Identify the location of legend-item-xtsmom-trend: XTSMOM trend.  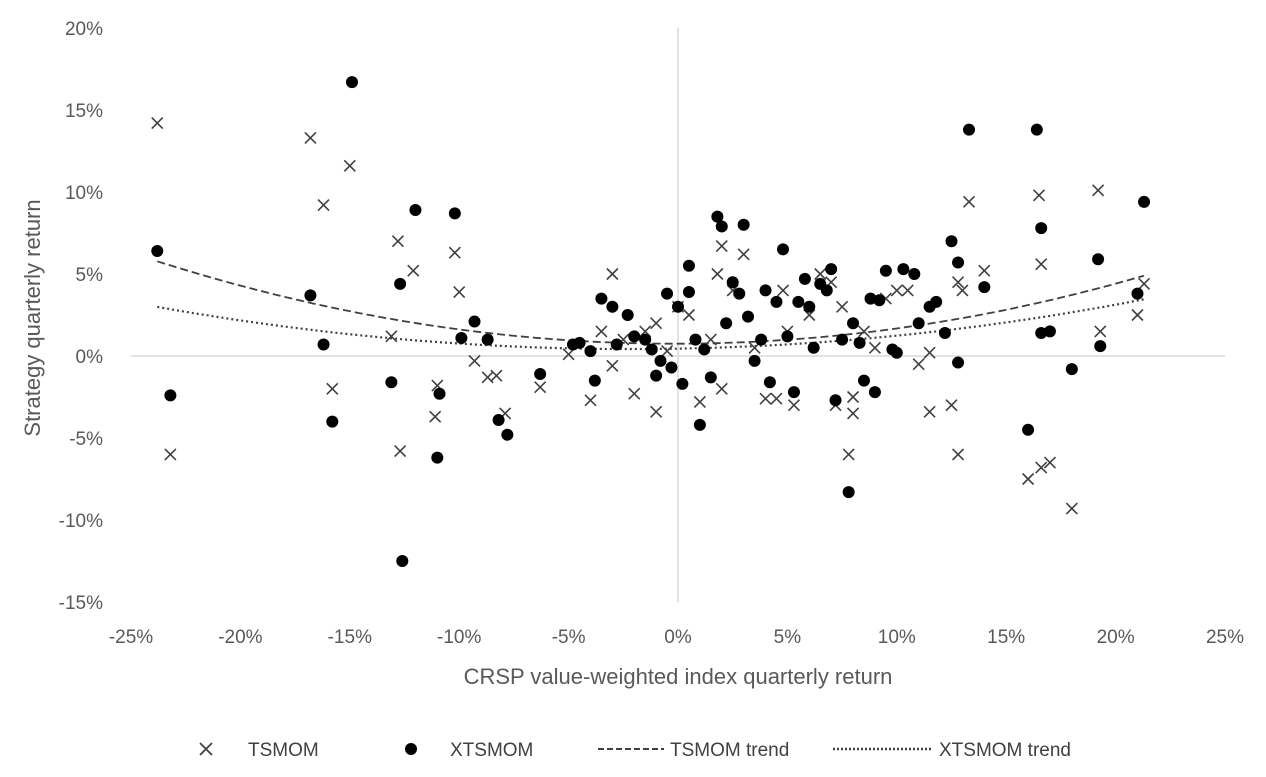
(952, 750).